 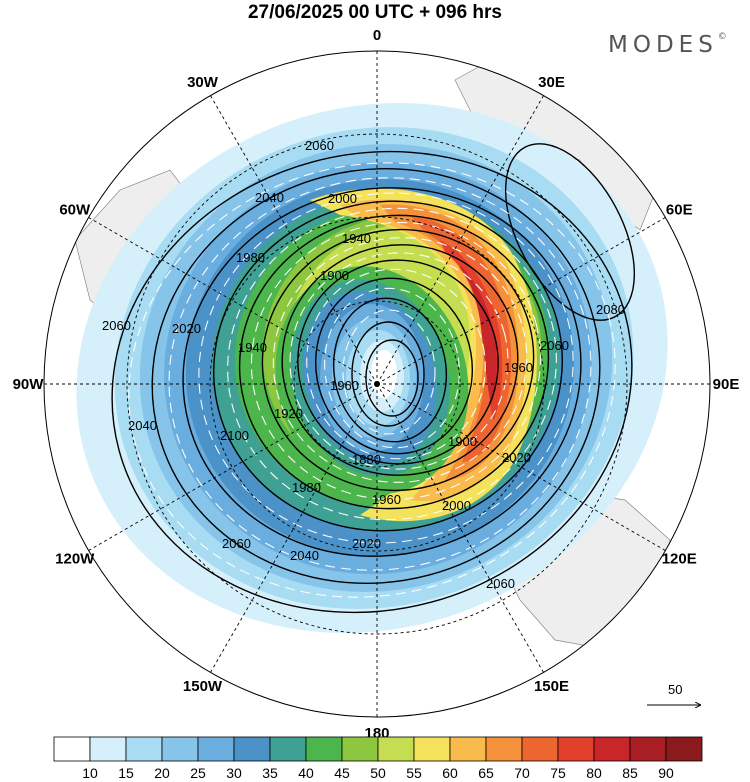 What do you see at coordinates (522, 773) in the screenshot?
I see `colorbar-tick-label: 70` at bounding box center [522, 773].